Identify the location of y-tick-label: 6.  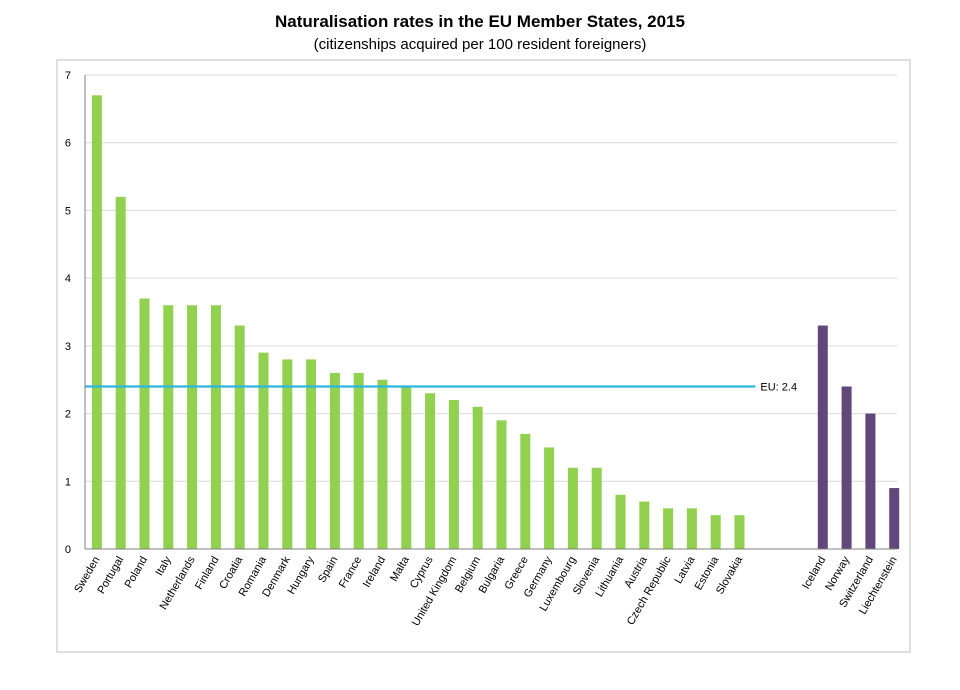
(68, 144).